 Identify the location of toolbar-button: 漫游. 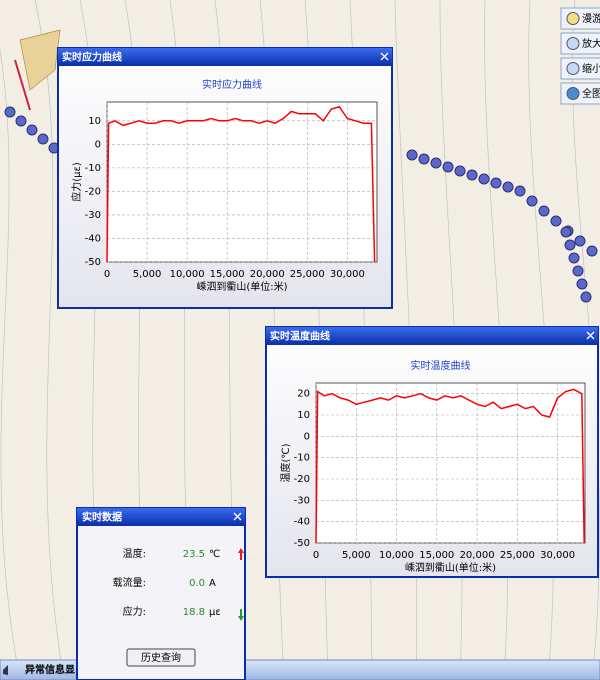
(580, 18).